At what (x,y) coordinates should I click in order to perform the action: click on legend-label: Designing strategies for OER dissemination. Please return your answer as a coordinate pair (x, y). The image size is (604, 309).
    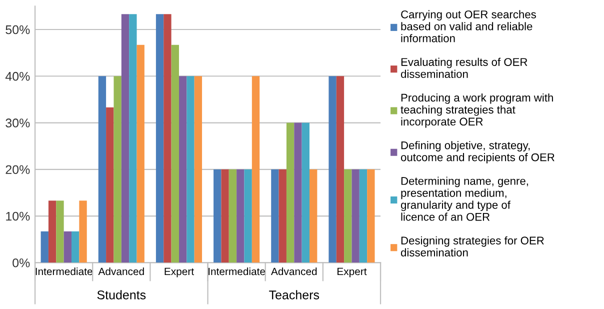
    Looking at the image, I should click on (472, 246).